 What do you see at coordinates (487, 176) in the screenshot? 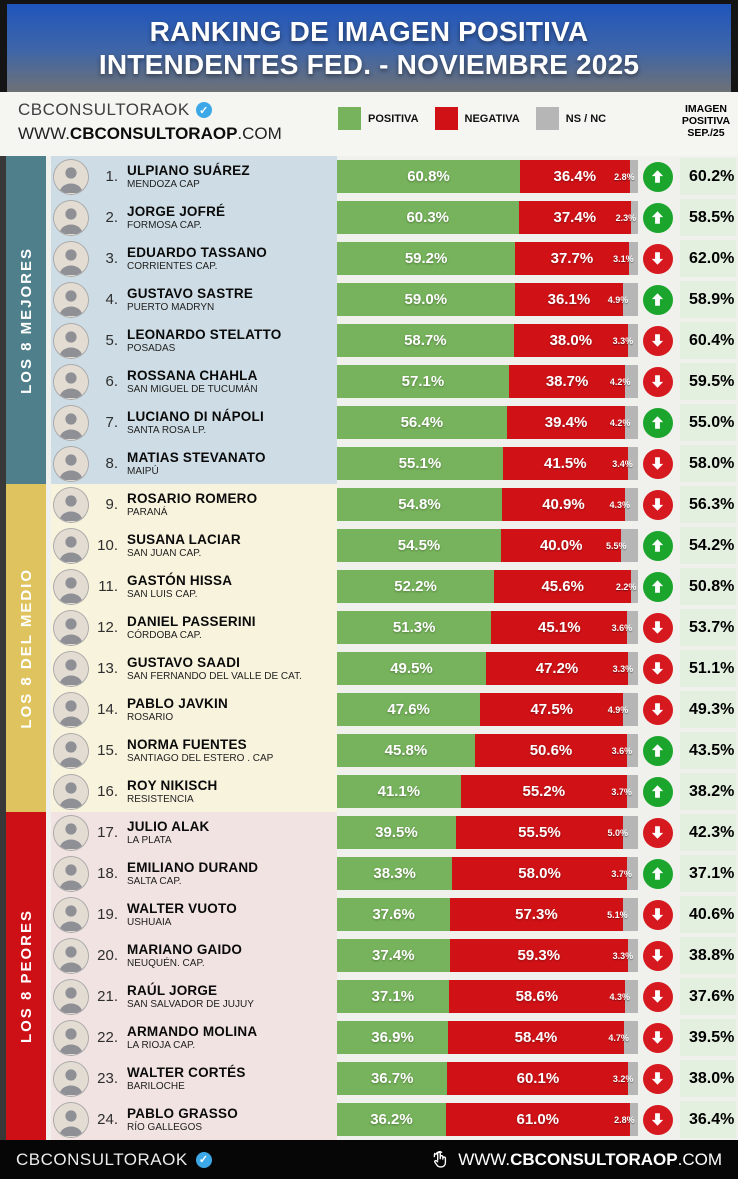
I see `stacked-bar: 60.8% 36.4% 2.8%` at bounding box center [487, 176].